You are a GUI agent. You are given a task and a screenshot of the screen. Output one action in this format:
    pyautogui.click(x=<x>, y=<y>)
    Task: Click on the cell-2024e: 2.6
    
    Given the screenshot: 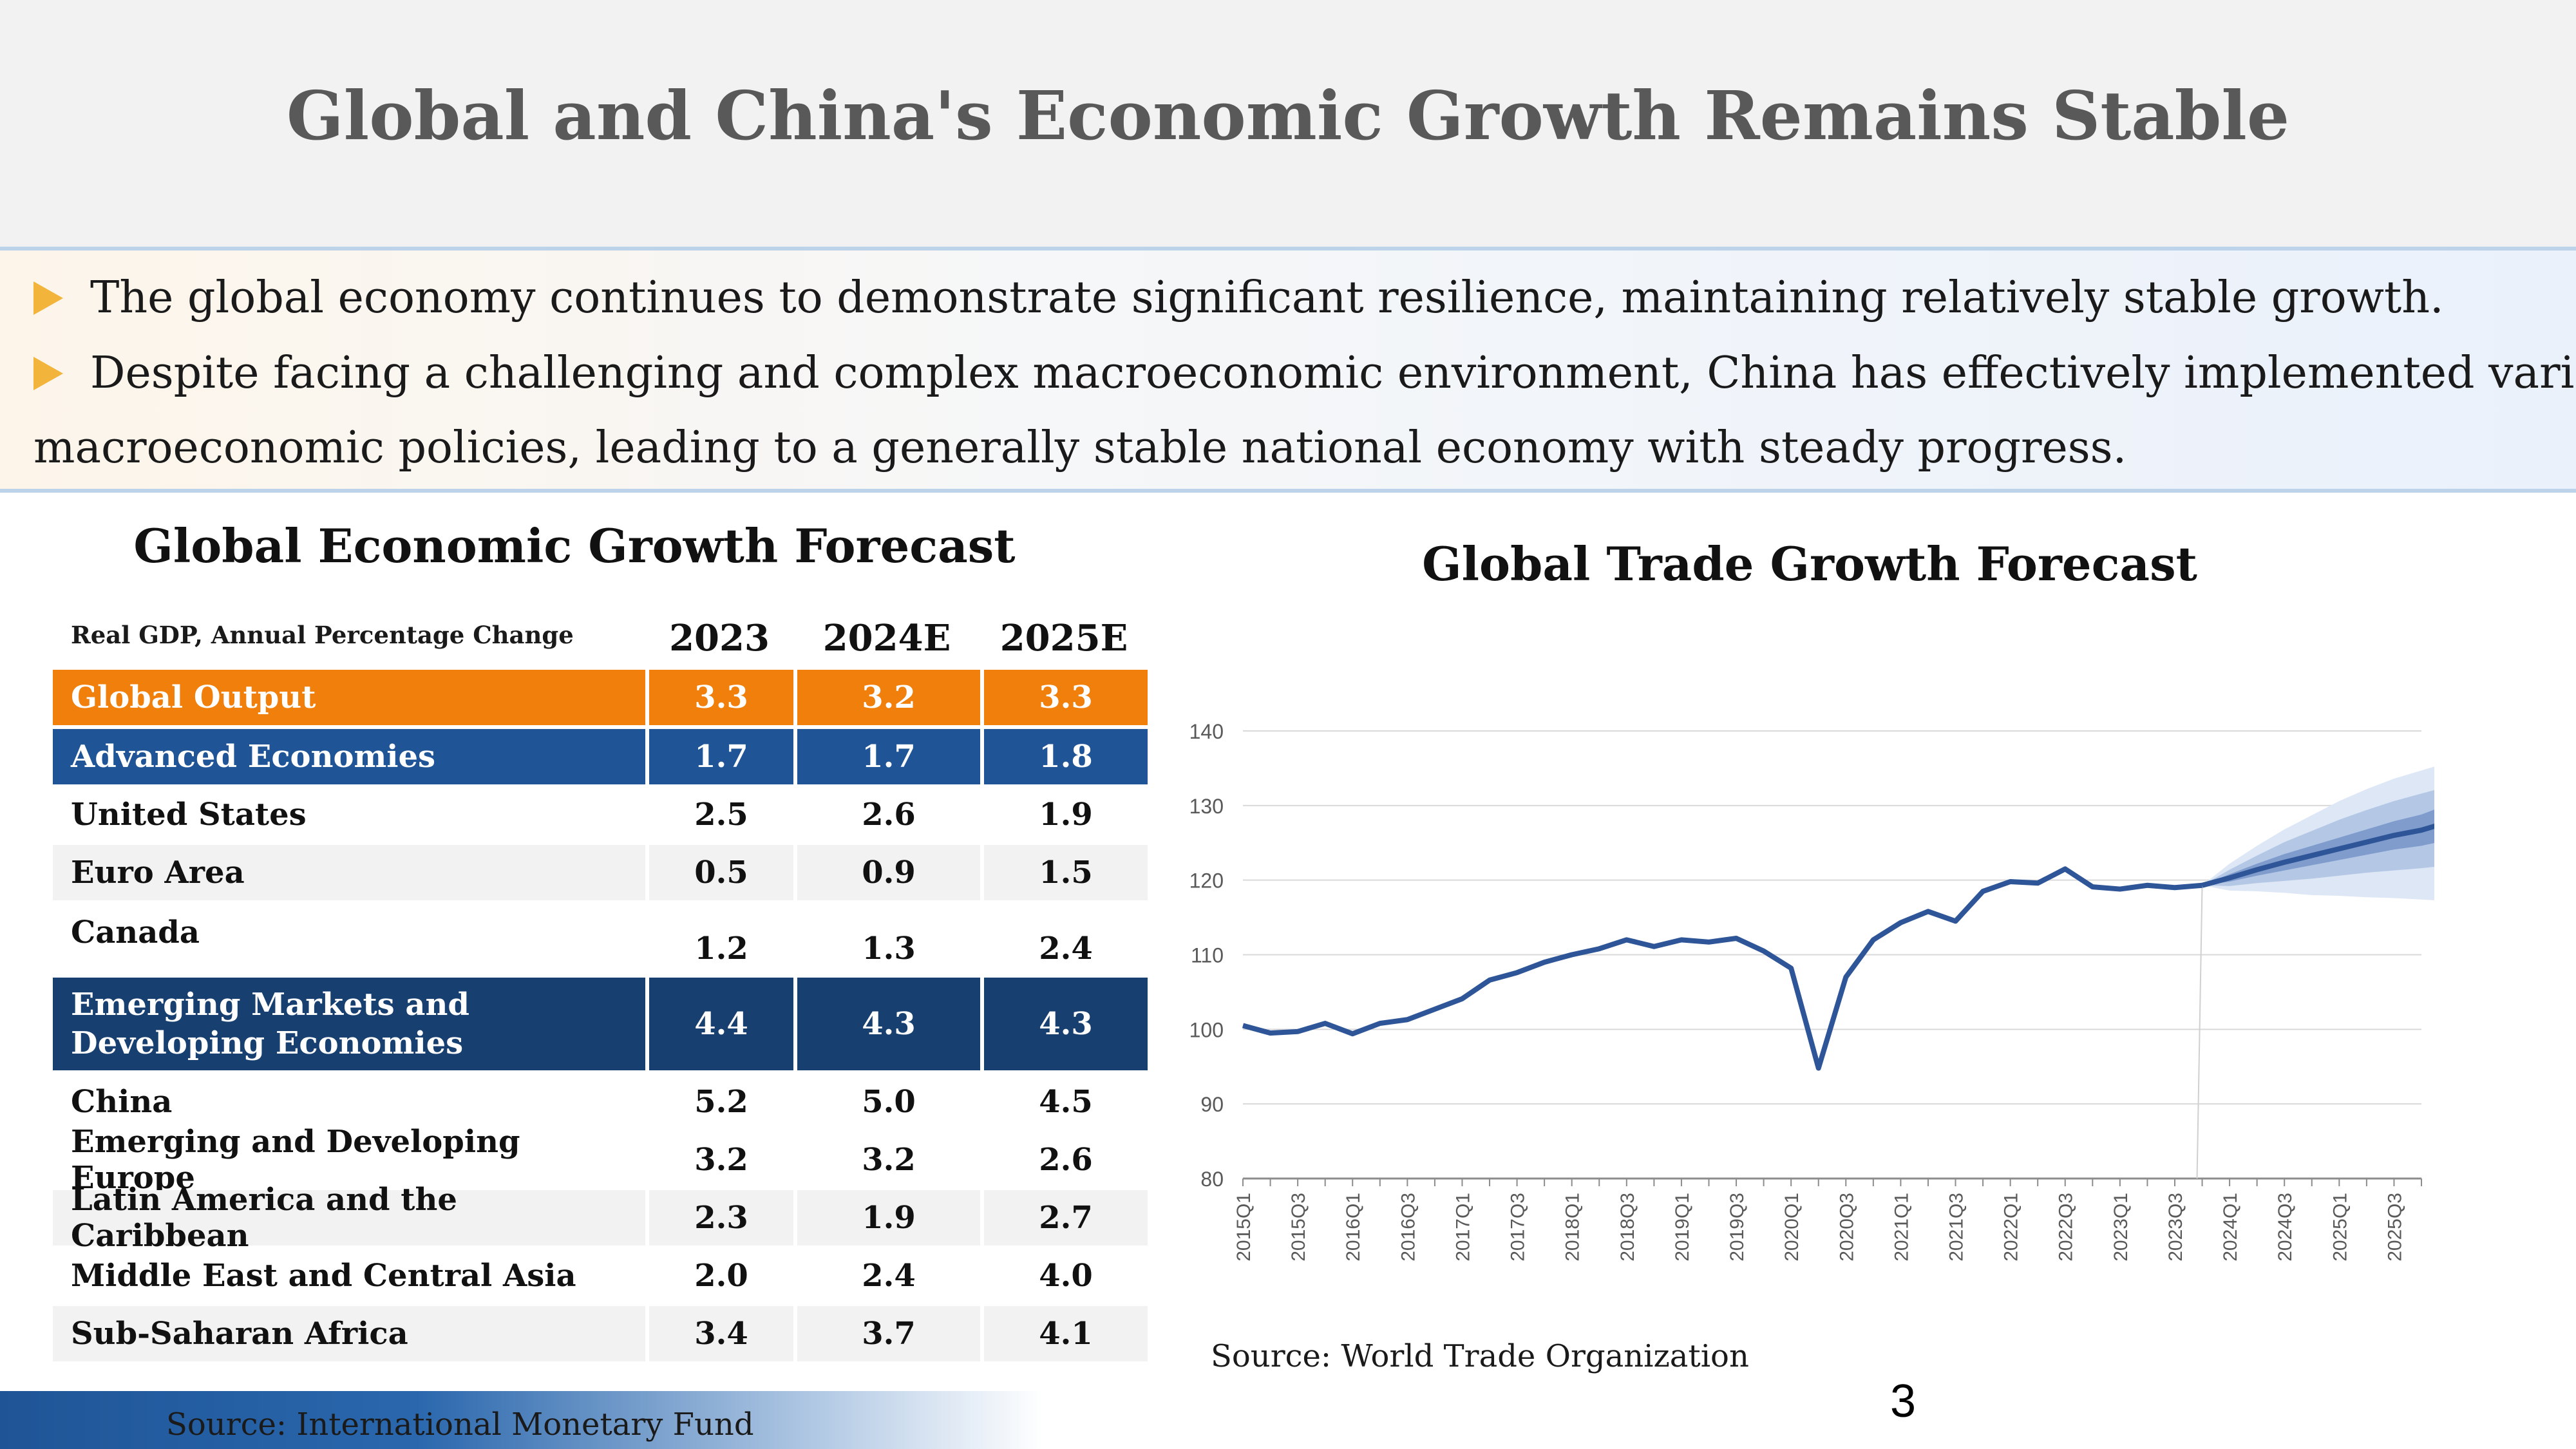 What is the action you would take?
    pyautogui.click(x=886, y=814)
    